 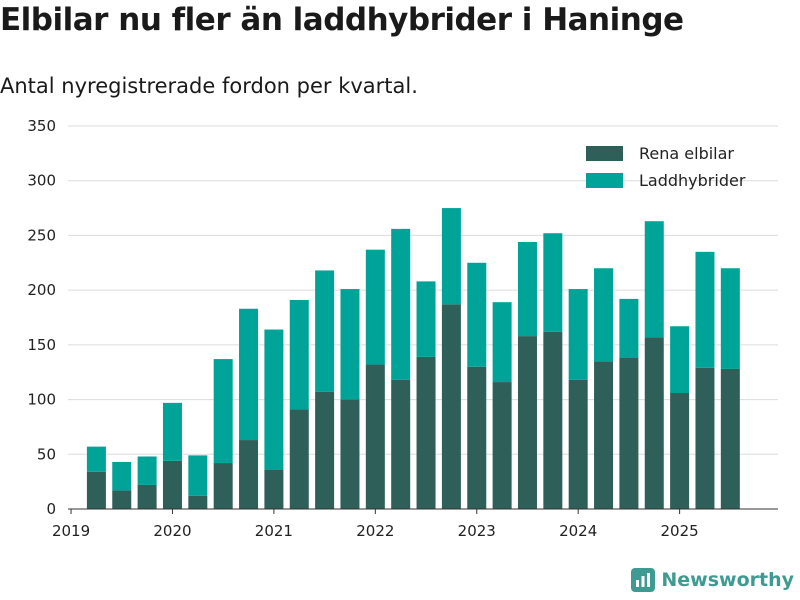 What do you see at coordinates (375, 531) in the screenshot?
I see `x-tick-label: 2022` at bounding box center [375, 531].